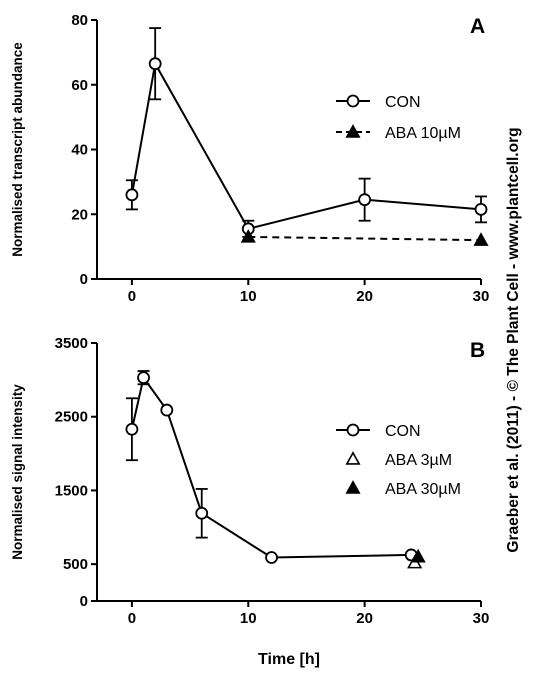 This screenshot has width=539, height=677. Describe the element at coordinates (71, 343) in the screenshot. I see `panel-b-y-tick-label: 3500` at that location.